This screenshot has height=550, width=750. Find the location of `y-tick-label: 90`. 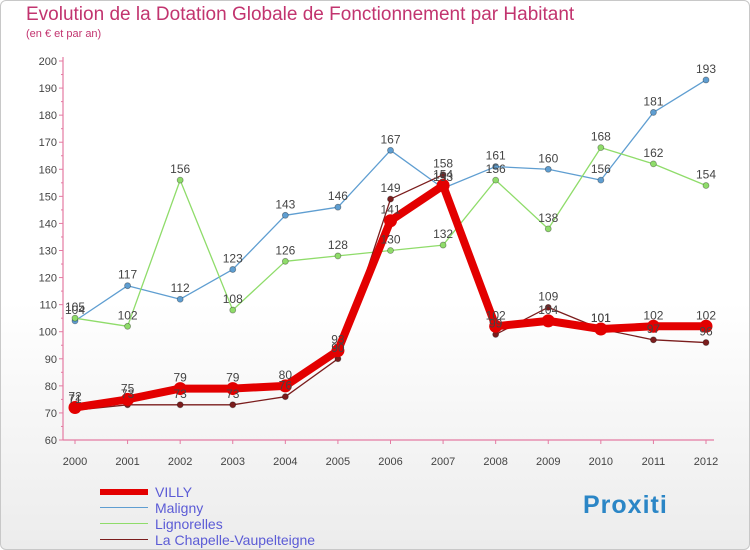

y-tick-label: 90 is located at coordinates (51, 360).